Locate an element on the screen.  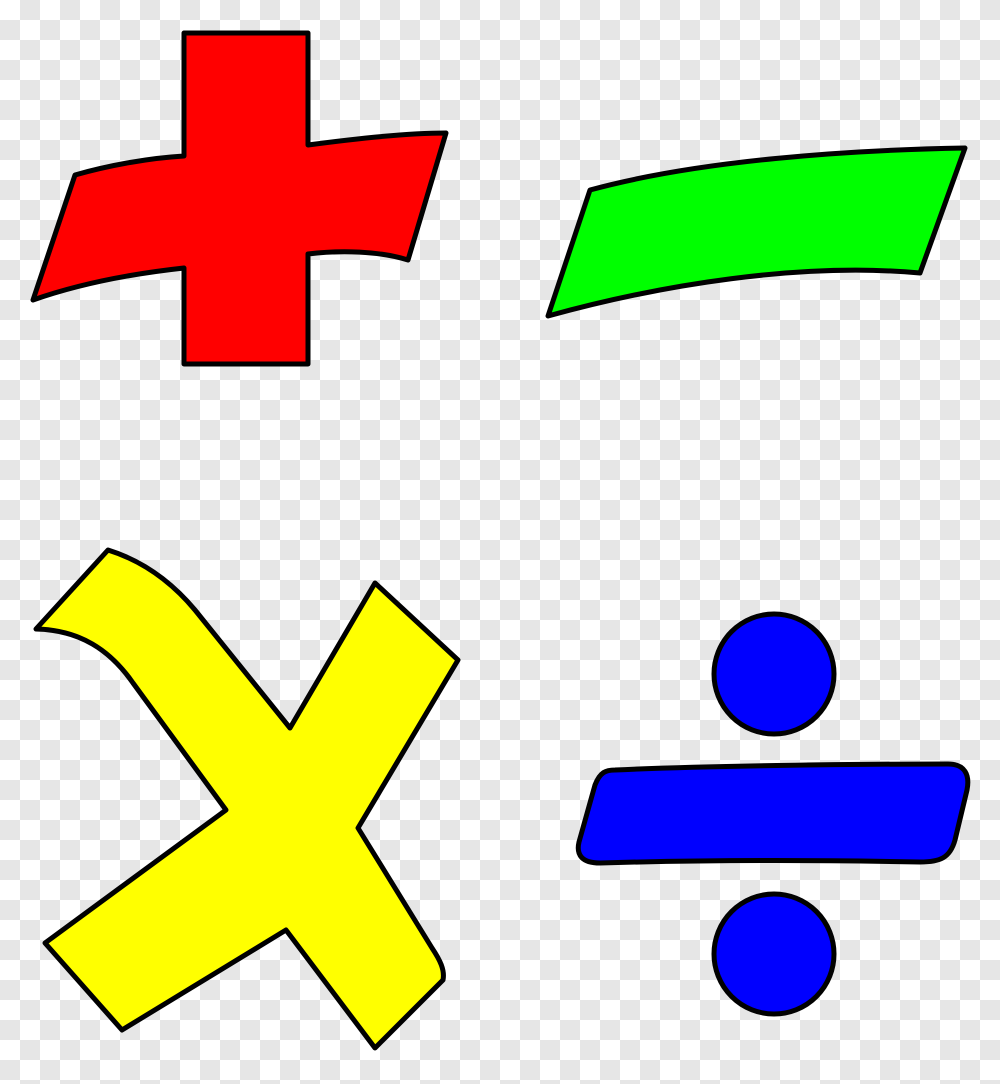
divide-icon is located at coordinates (773, 814).